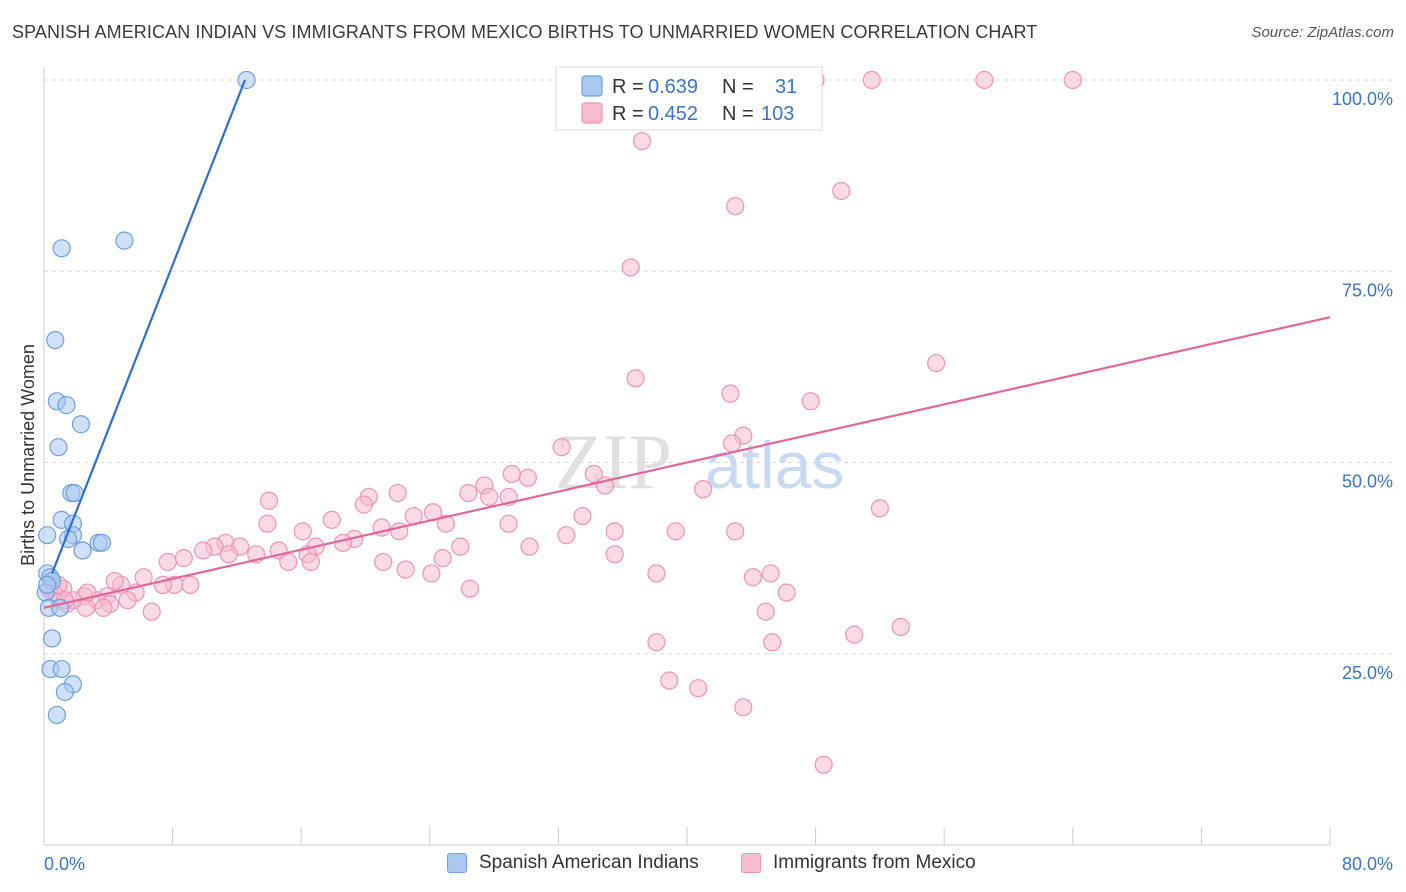 The image size is (1406, 892). Describe the element at coordinates (592, 86) in the screenshot. I see `legend-swatch-blue` at that location.